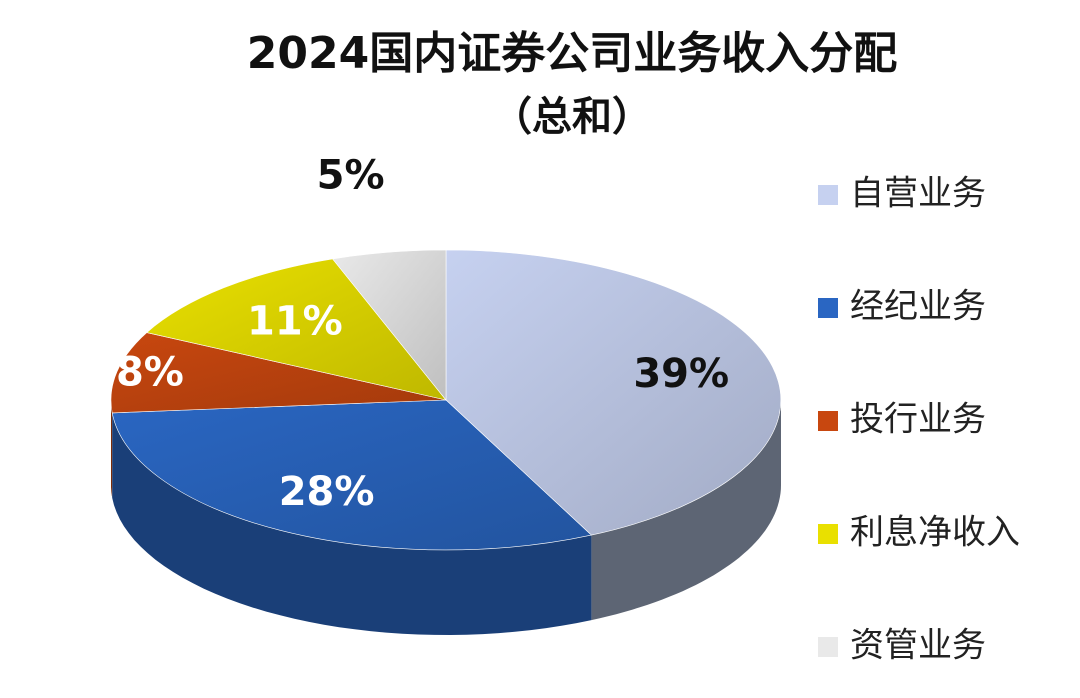  What do you see at coordinates (918, 307) in the screenshot?
I see `legend-label-1: 经纪业务` at bounding box center [918, 307].